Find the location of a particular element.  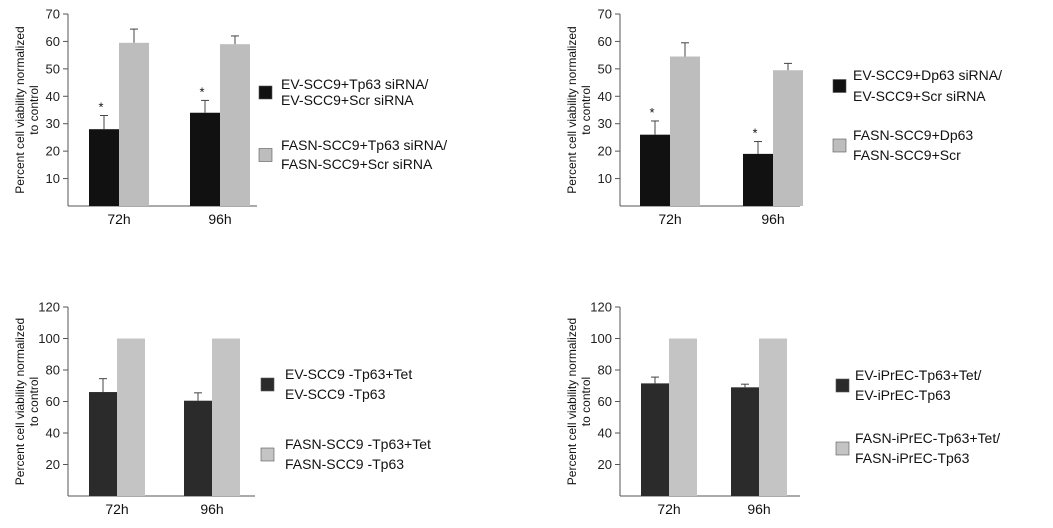

legend-label-series-2: FASN-SCC9 -Tp63+Tet is located at coordinates (358, 444).